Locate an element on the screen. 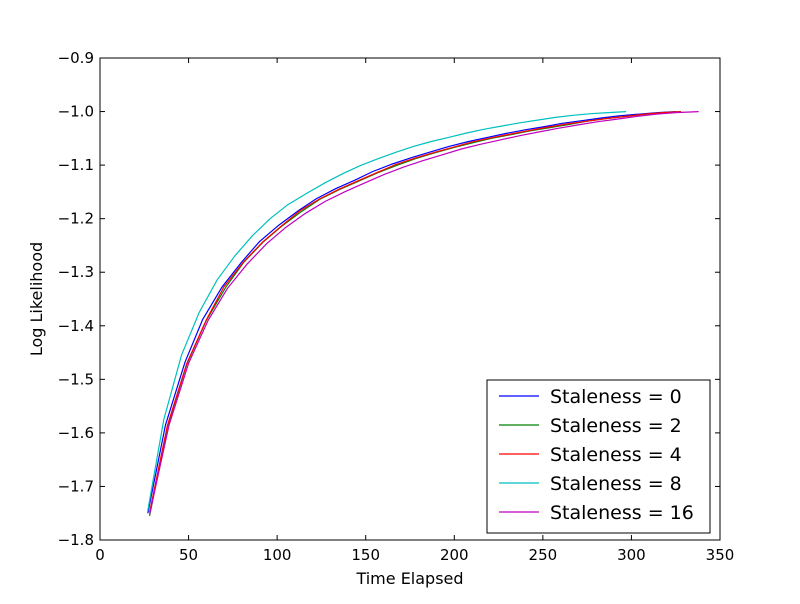  x-tick-label: 150 is located at coordinates (365, 555).